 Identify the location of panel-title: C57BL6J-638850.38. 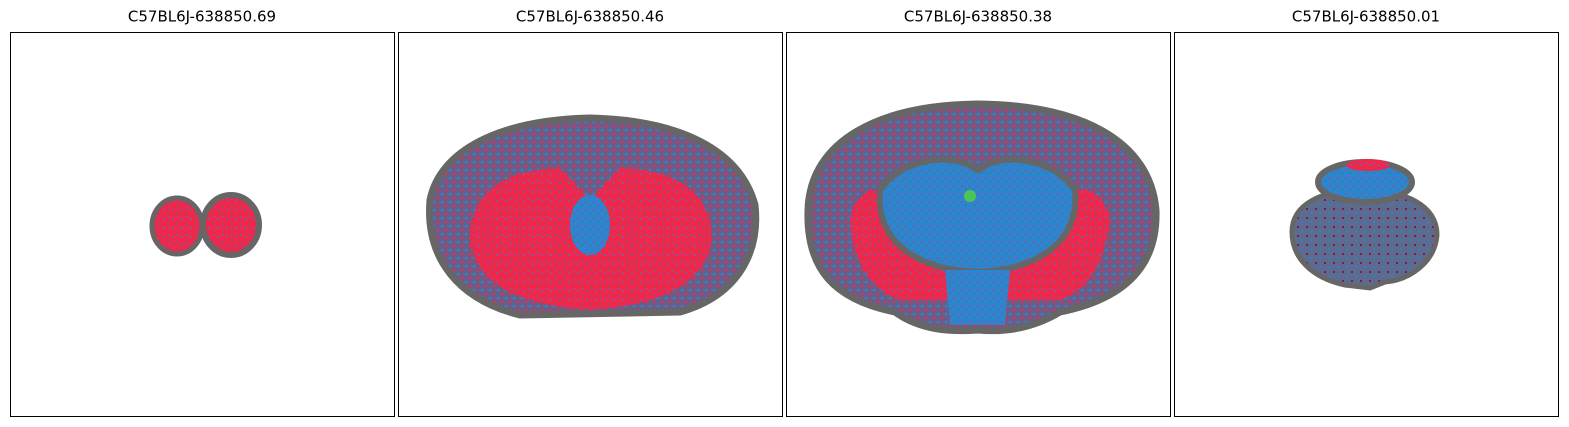
(978, 17).